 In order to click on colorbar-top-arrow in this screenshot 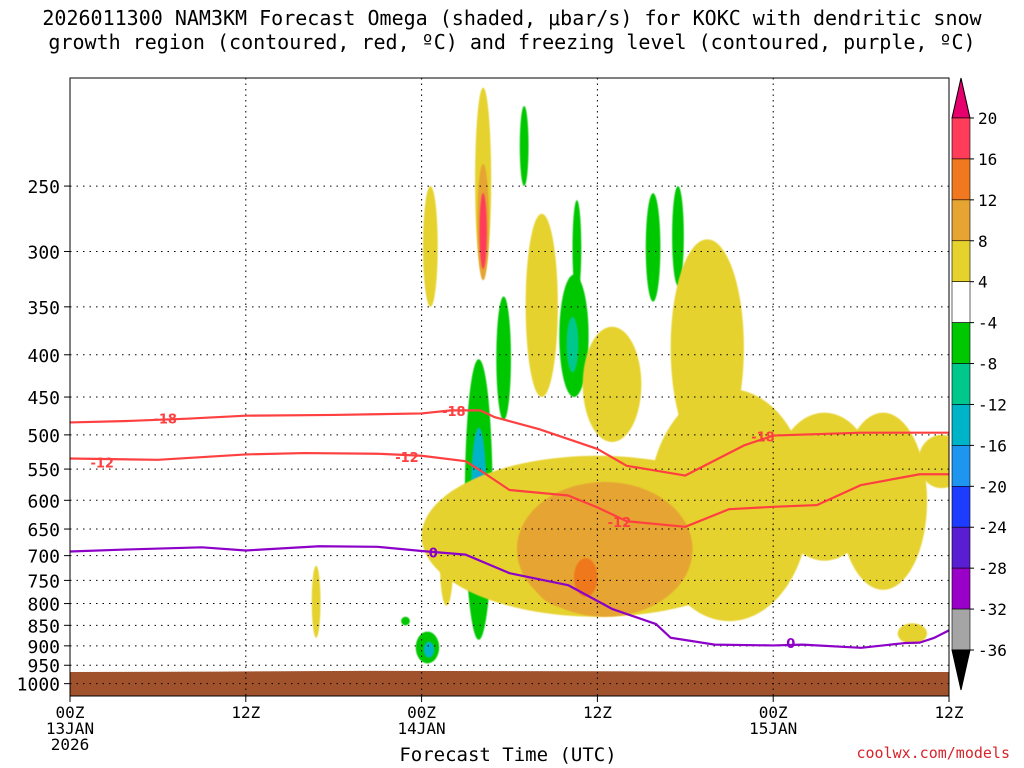, I will do `click(961, 98)`.